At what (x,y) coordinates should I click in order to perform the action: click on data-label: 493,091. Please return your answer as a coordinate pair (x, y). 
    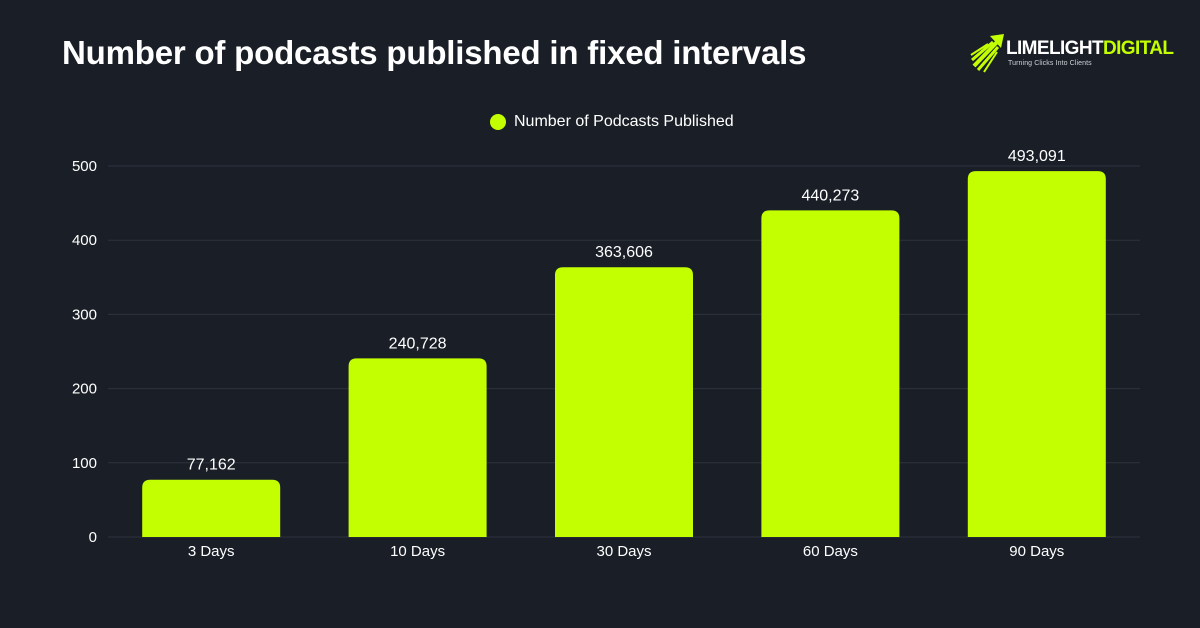
    Looking at the image, I should click on (1037, 156).